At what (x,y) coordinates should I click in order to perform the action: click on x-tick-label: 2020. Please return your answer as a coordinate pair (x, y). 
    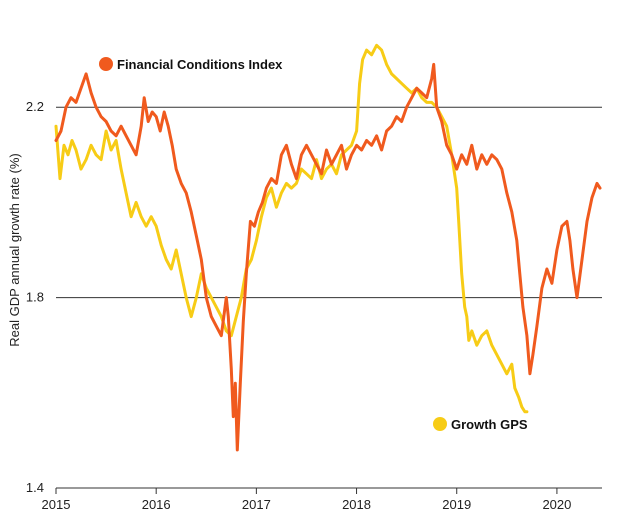
    Looking at the image, I should click on (556, 504).